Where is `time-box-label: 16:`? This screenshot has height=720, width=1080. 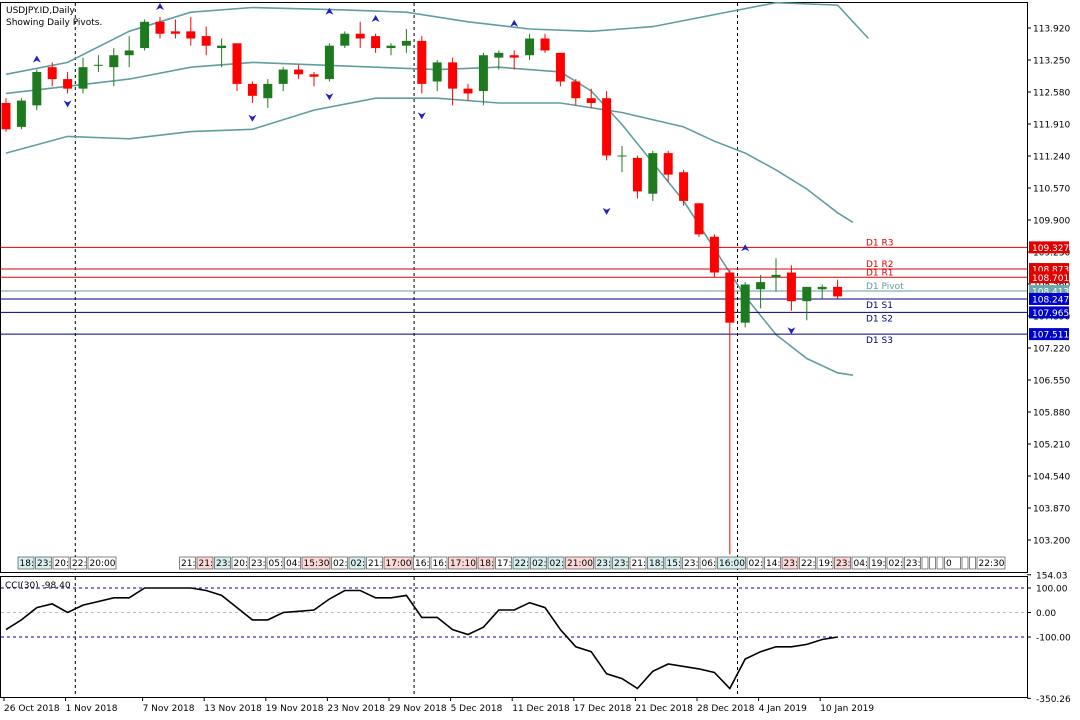
time-box-label: 16: is located at coordinates (440, 564).